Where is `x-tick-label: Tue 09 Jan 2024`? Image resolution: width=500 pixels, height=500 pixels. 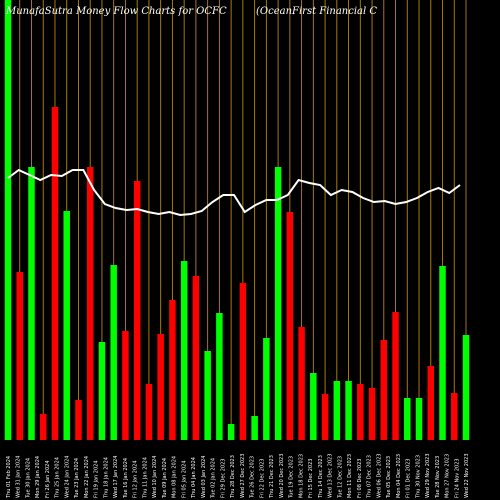 x-tick-label: Tue 09 Jan 2024 is located at coordinates (165, 478).